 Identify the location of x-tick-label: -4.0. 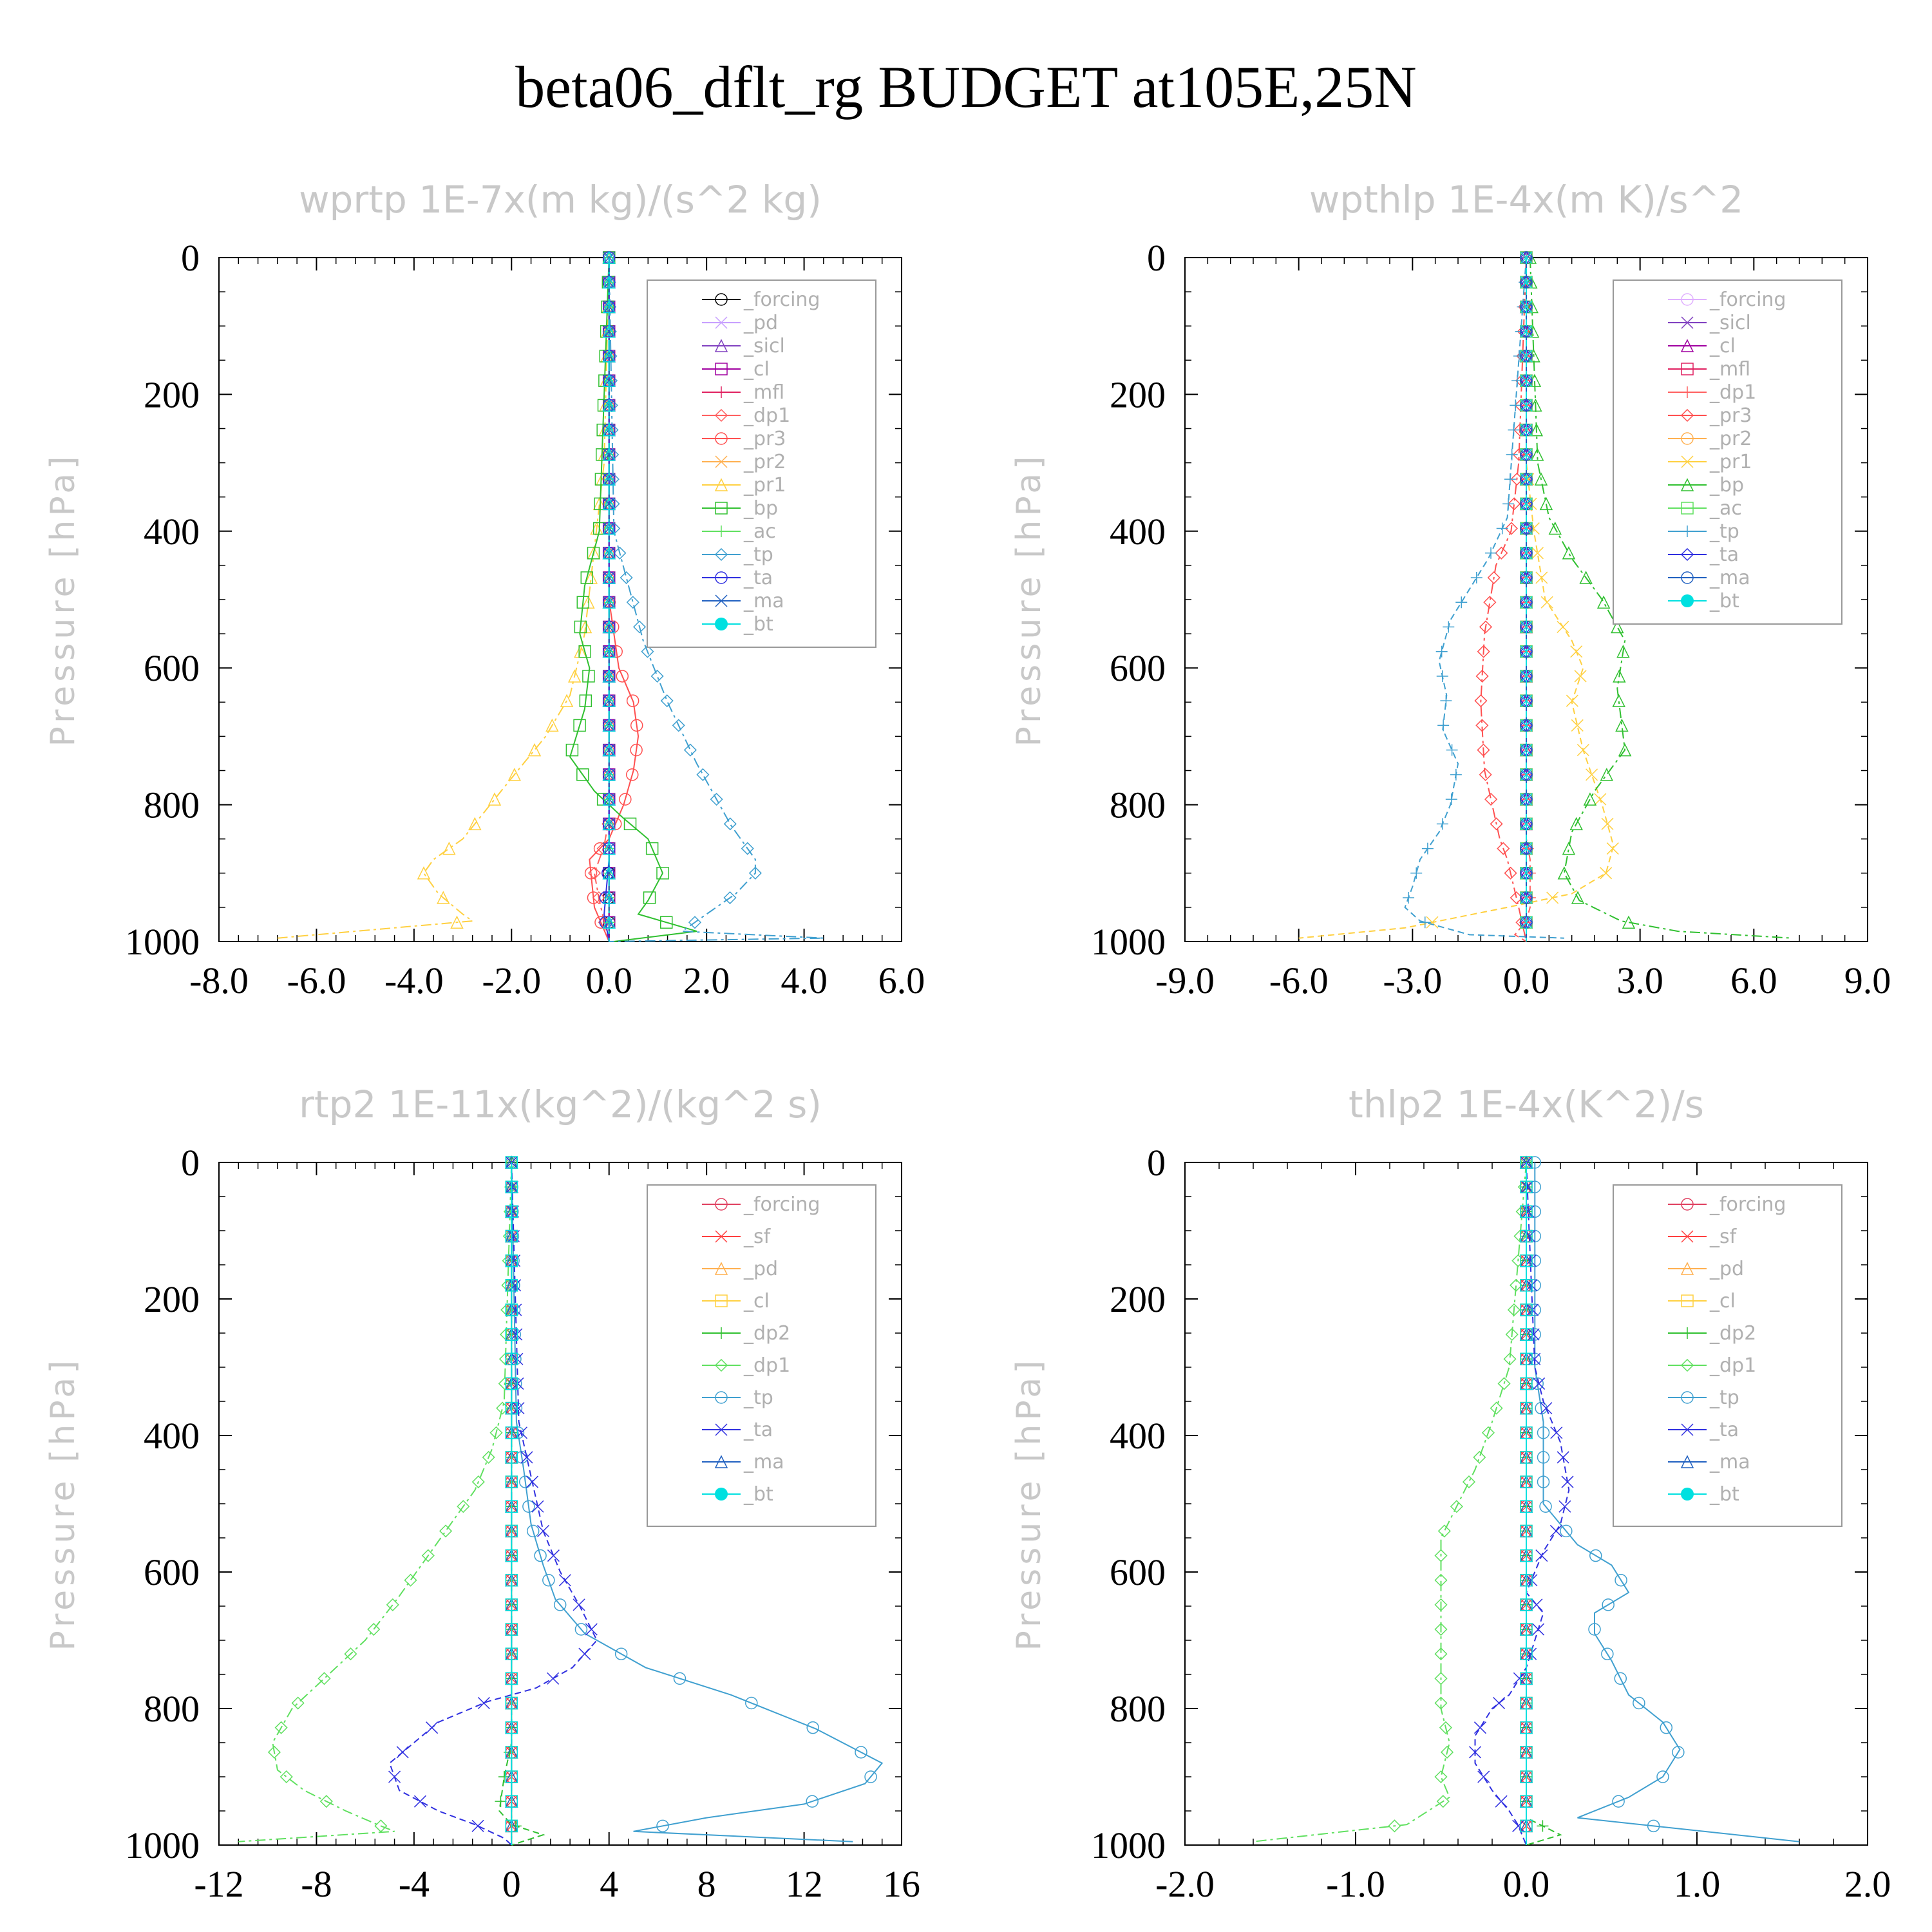
(414, 980).